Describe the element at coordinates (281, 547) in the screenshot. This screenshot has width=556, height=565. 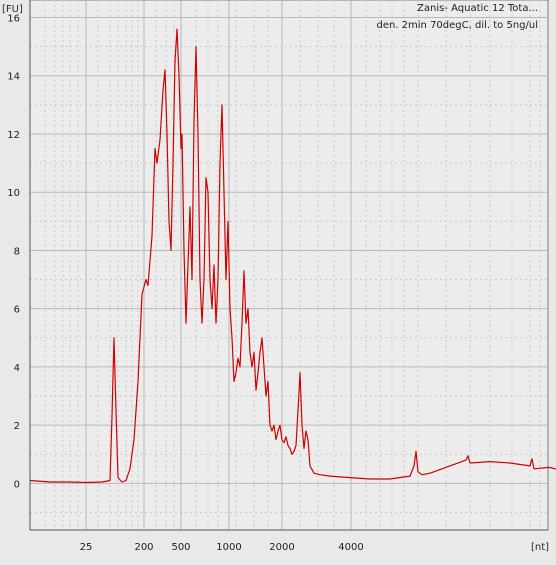
I see `x-tick-label: 2000` at that location.